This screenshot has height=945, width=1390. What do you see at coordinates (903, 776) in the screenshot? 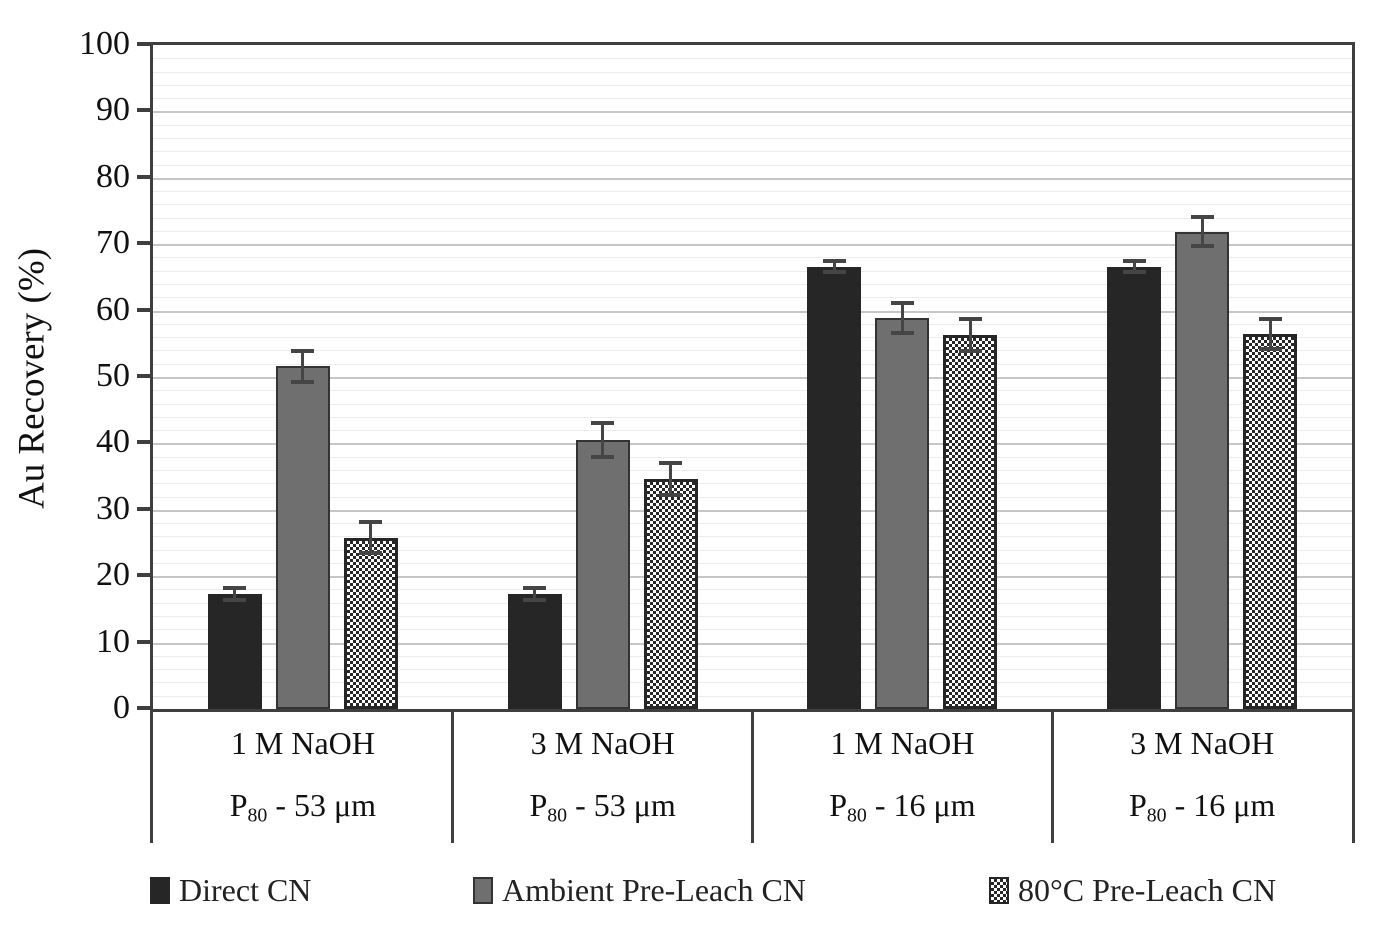
I see `category-label-group3: 1 M NaOH P80 - 16 μm` at bounding box center [903, 776].